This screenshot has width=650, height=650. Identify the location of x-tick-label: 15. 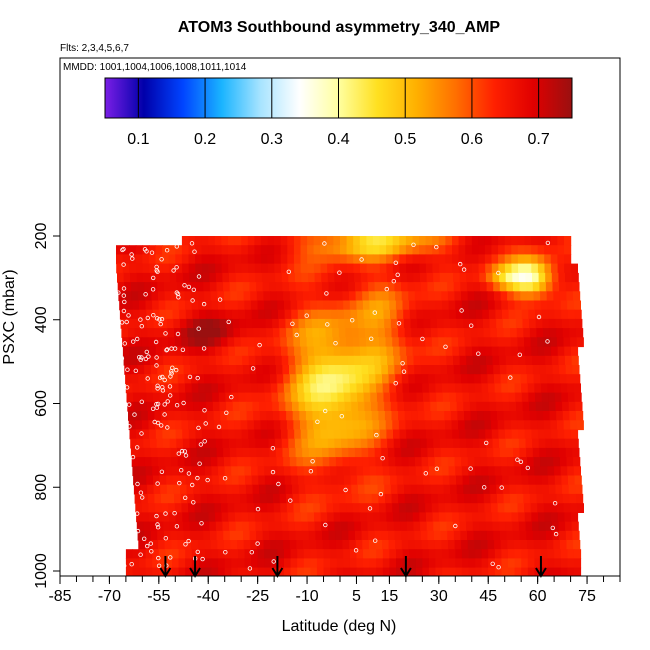
(390, 596).